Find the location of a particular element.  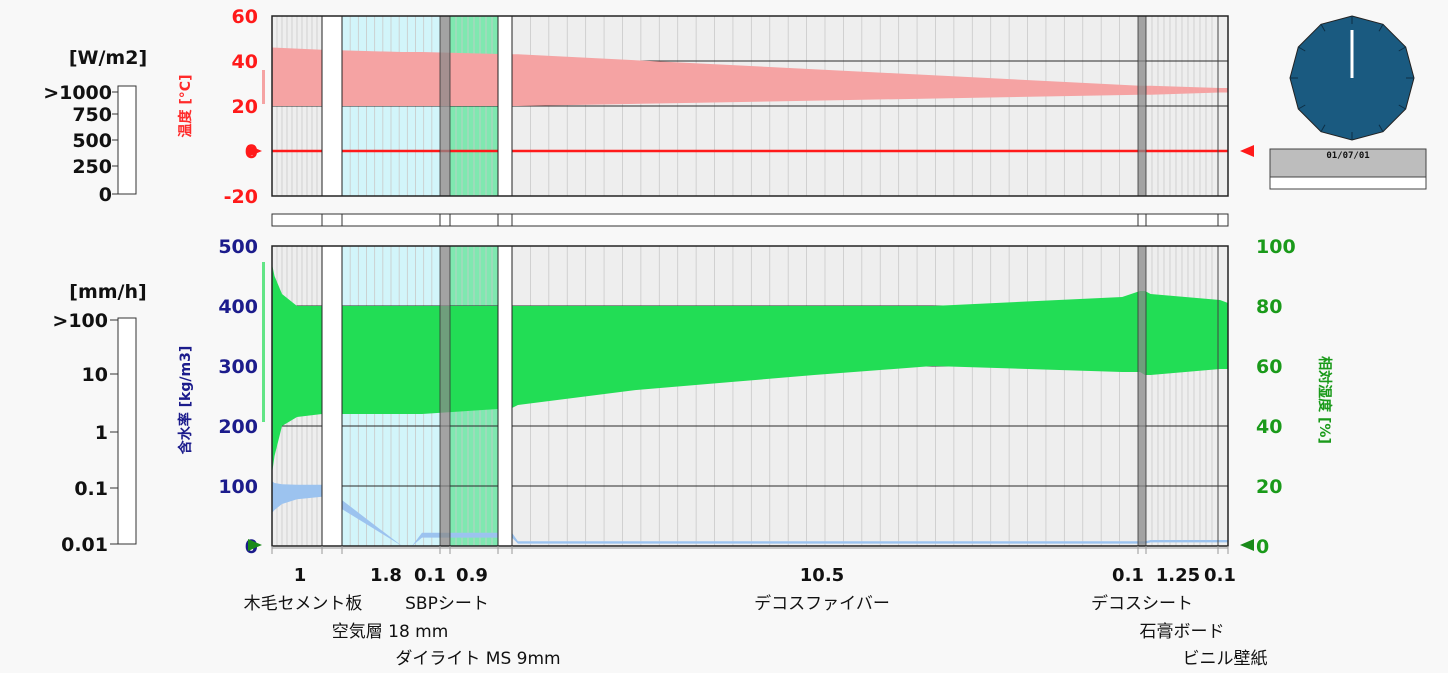

layer-thickness-label: 1.25 is located at coordinates (1178, 575).